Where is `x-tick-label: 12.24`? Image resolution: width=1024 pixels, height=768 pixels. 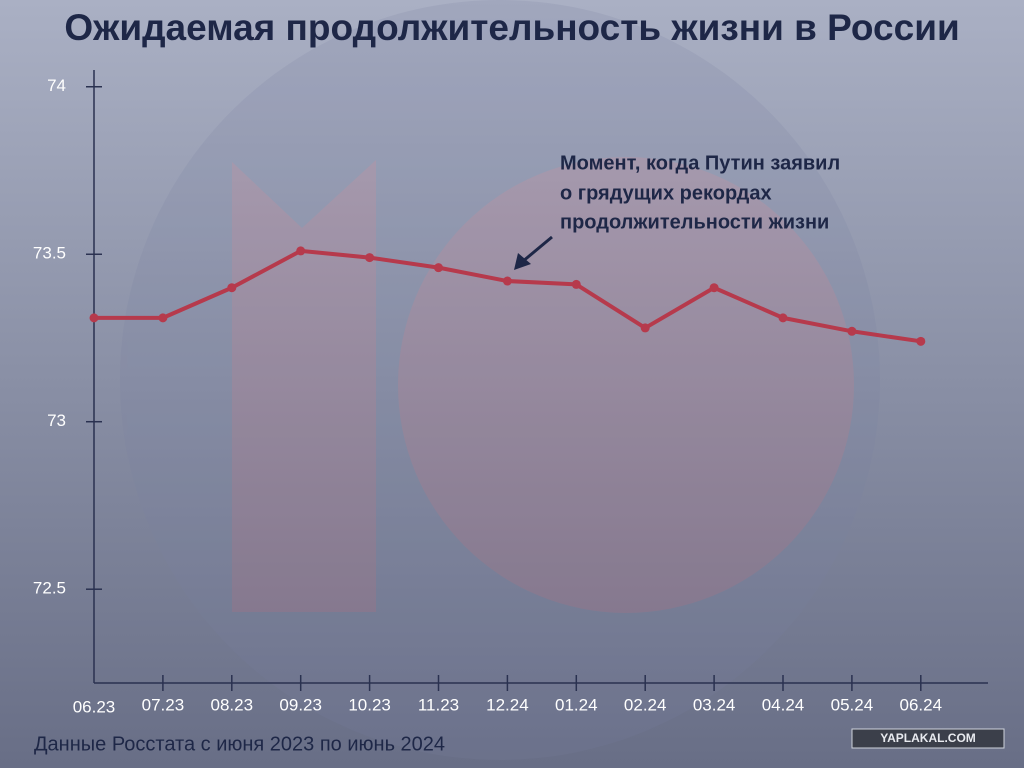 x-tick-label: 12.24 is located at coordinates (507, 704).